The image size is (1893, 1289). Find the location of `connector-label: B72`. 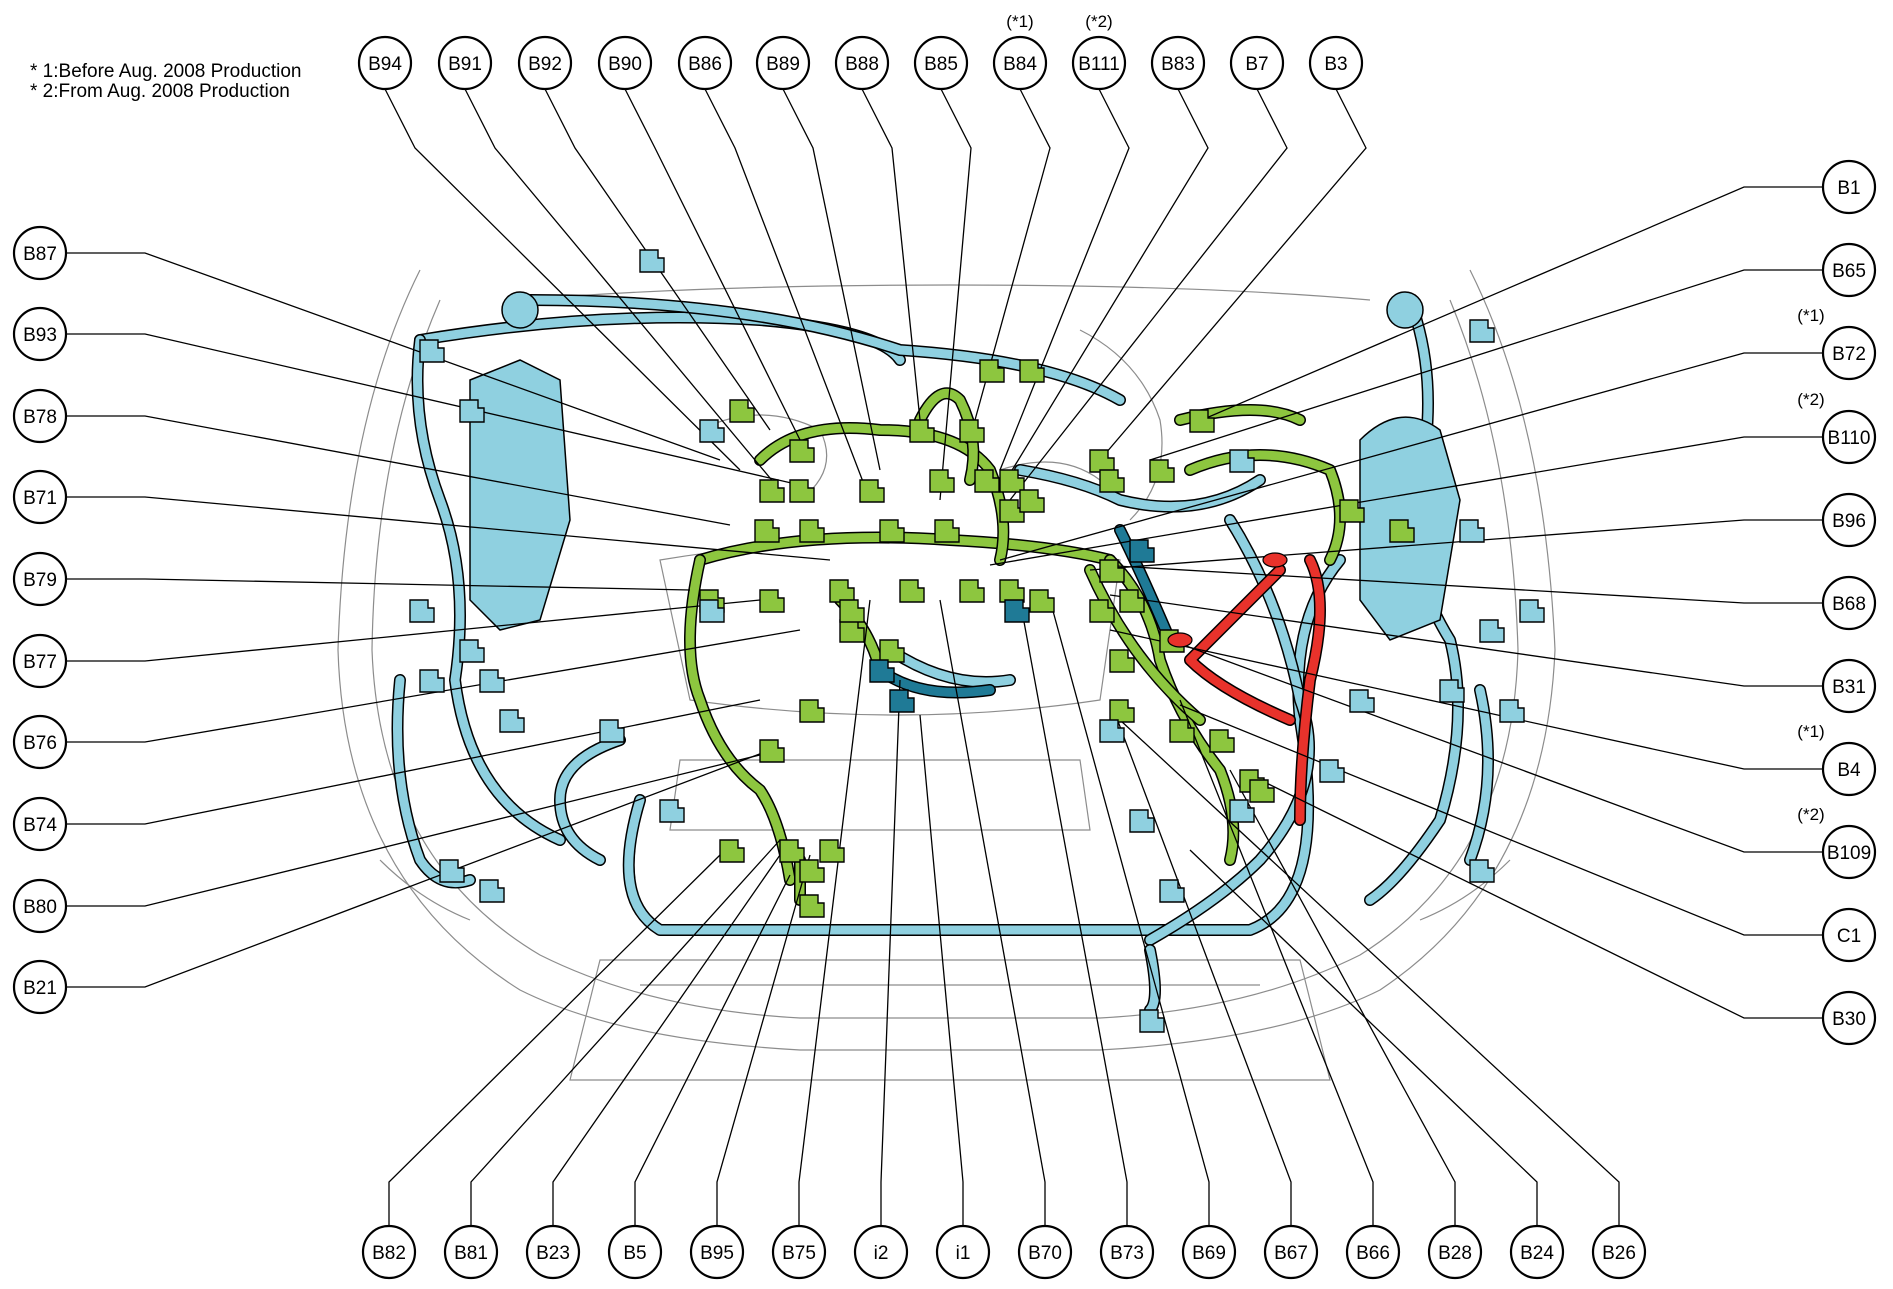

connector-label: B72 is located at coordinates (1849, 354).